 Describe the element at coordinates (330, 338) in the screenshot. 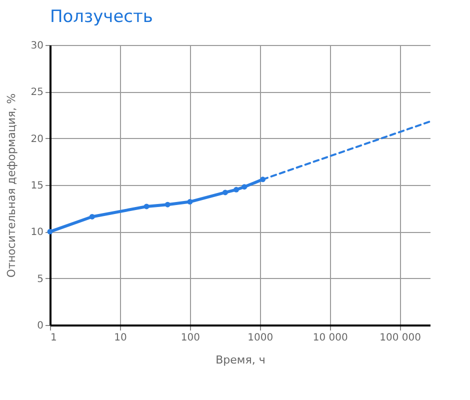

I see `x-tick-label: 10 000` at that location.